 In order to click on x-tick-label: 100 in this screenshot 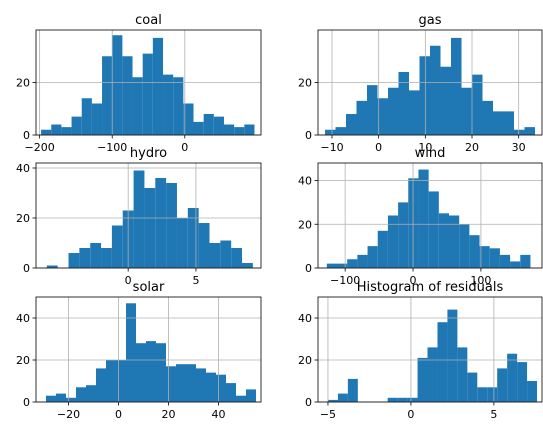, I will do `click(480, 280)`.